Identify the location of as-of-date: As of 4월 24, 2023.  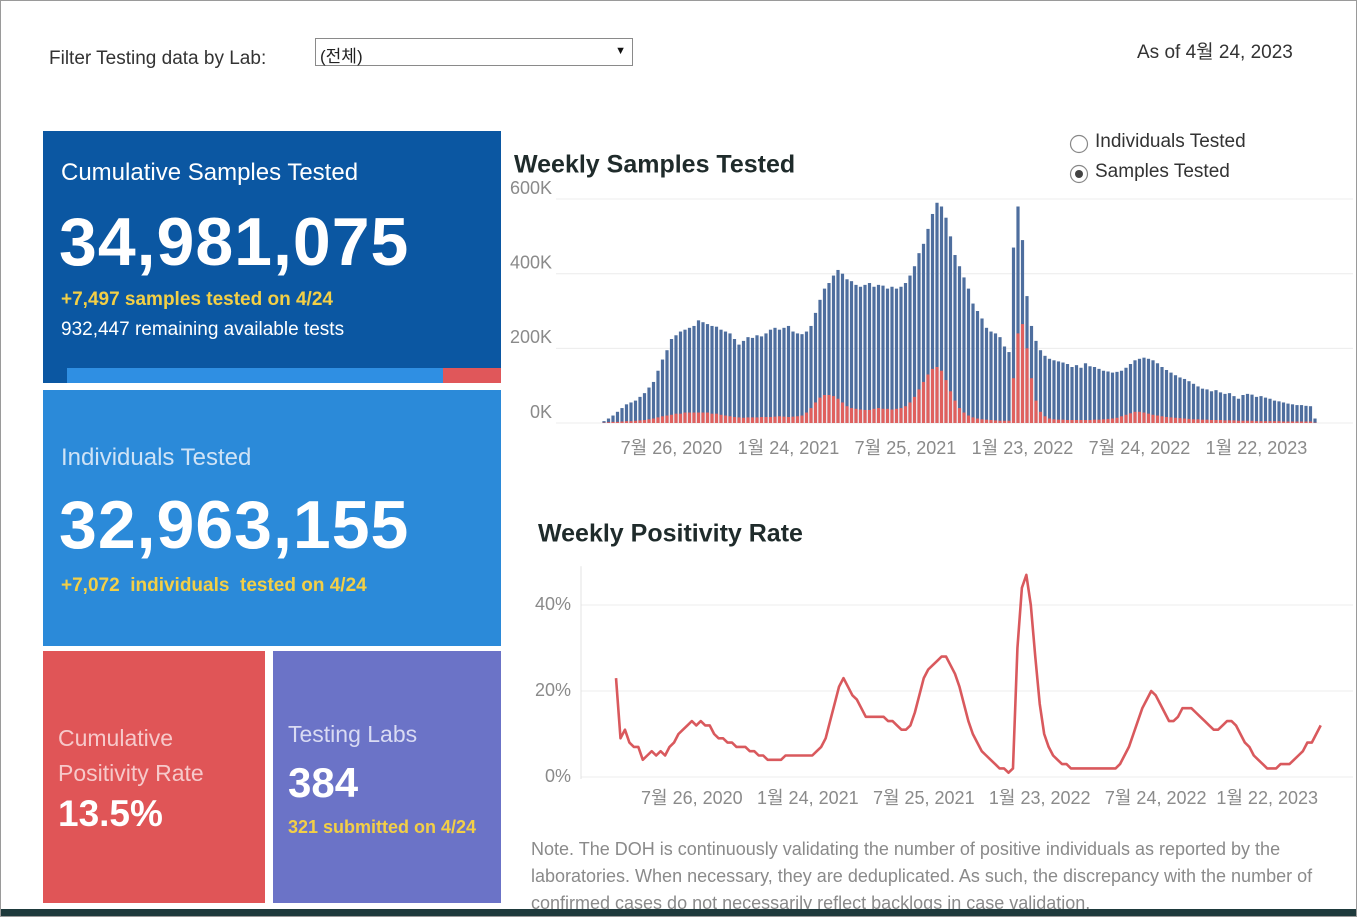
(1215, 52).